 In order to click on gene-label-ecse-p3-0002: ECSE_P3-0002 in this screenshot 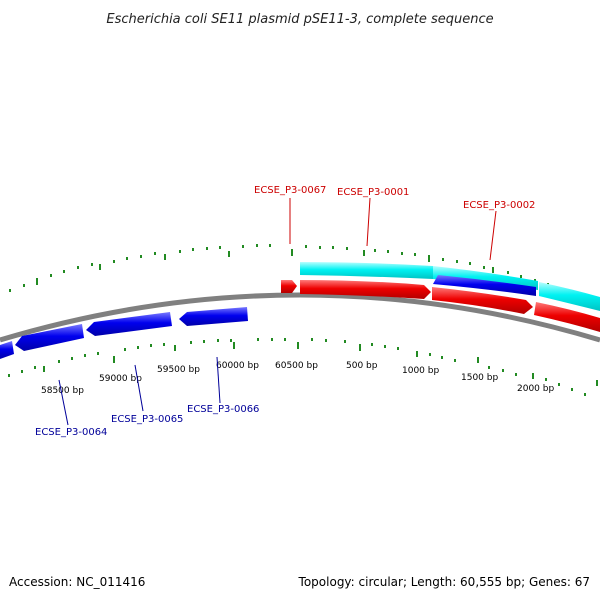, I will do `click(499, 205)`.